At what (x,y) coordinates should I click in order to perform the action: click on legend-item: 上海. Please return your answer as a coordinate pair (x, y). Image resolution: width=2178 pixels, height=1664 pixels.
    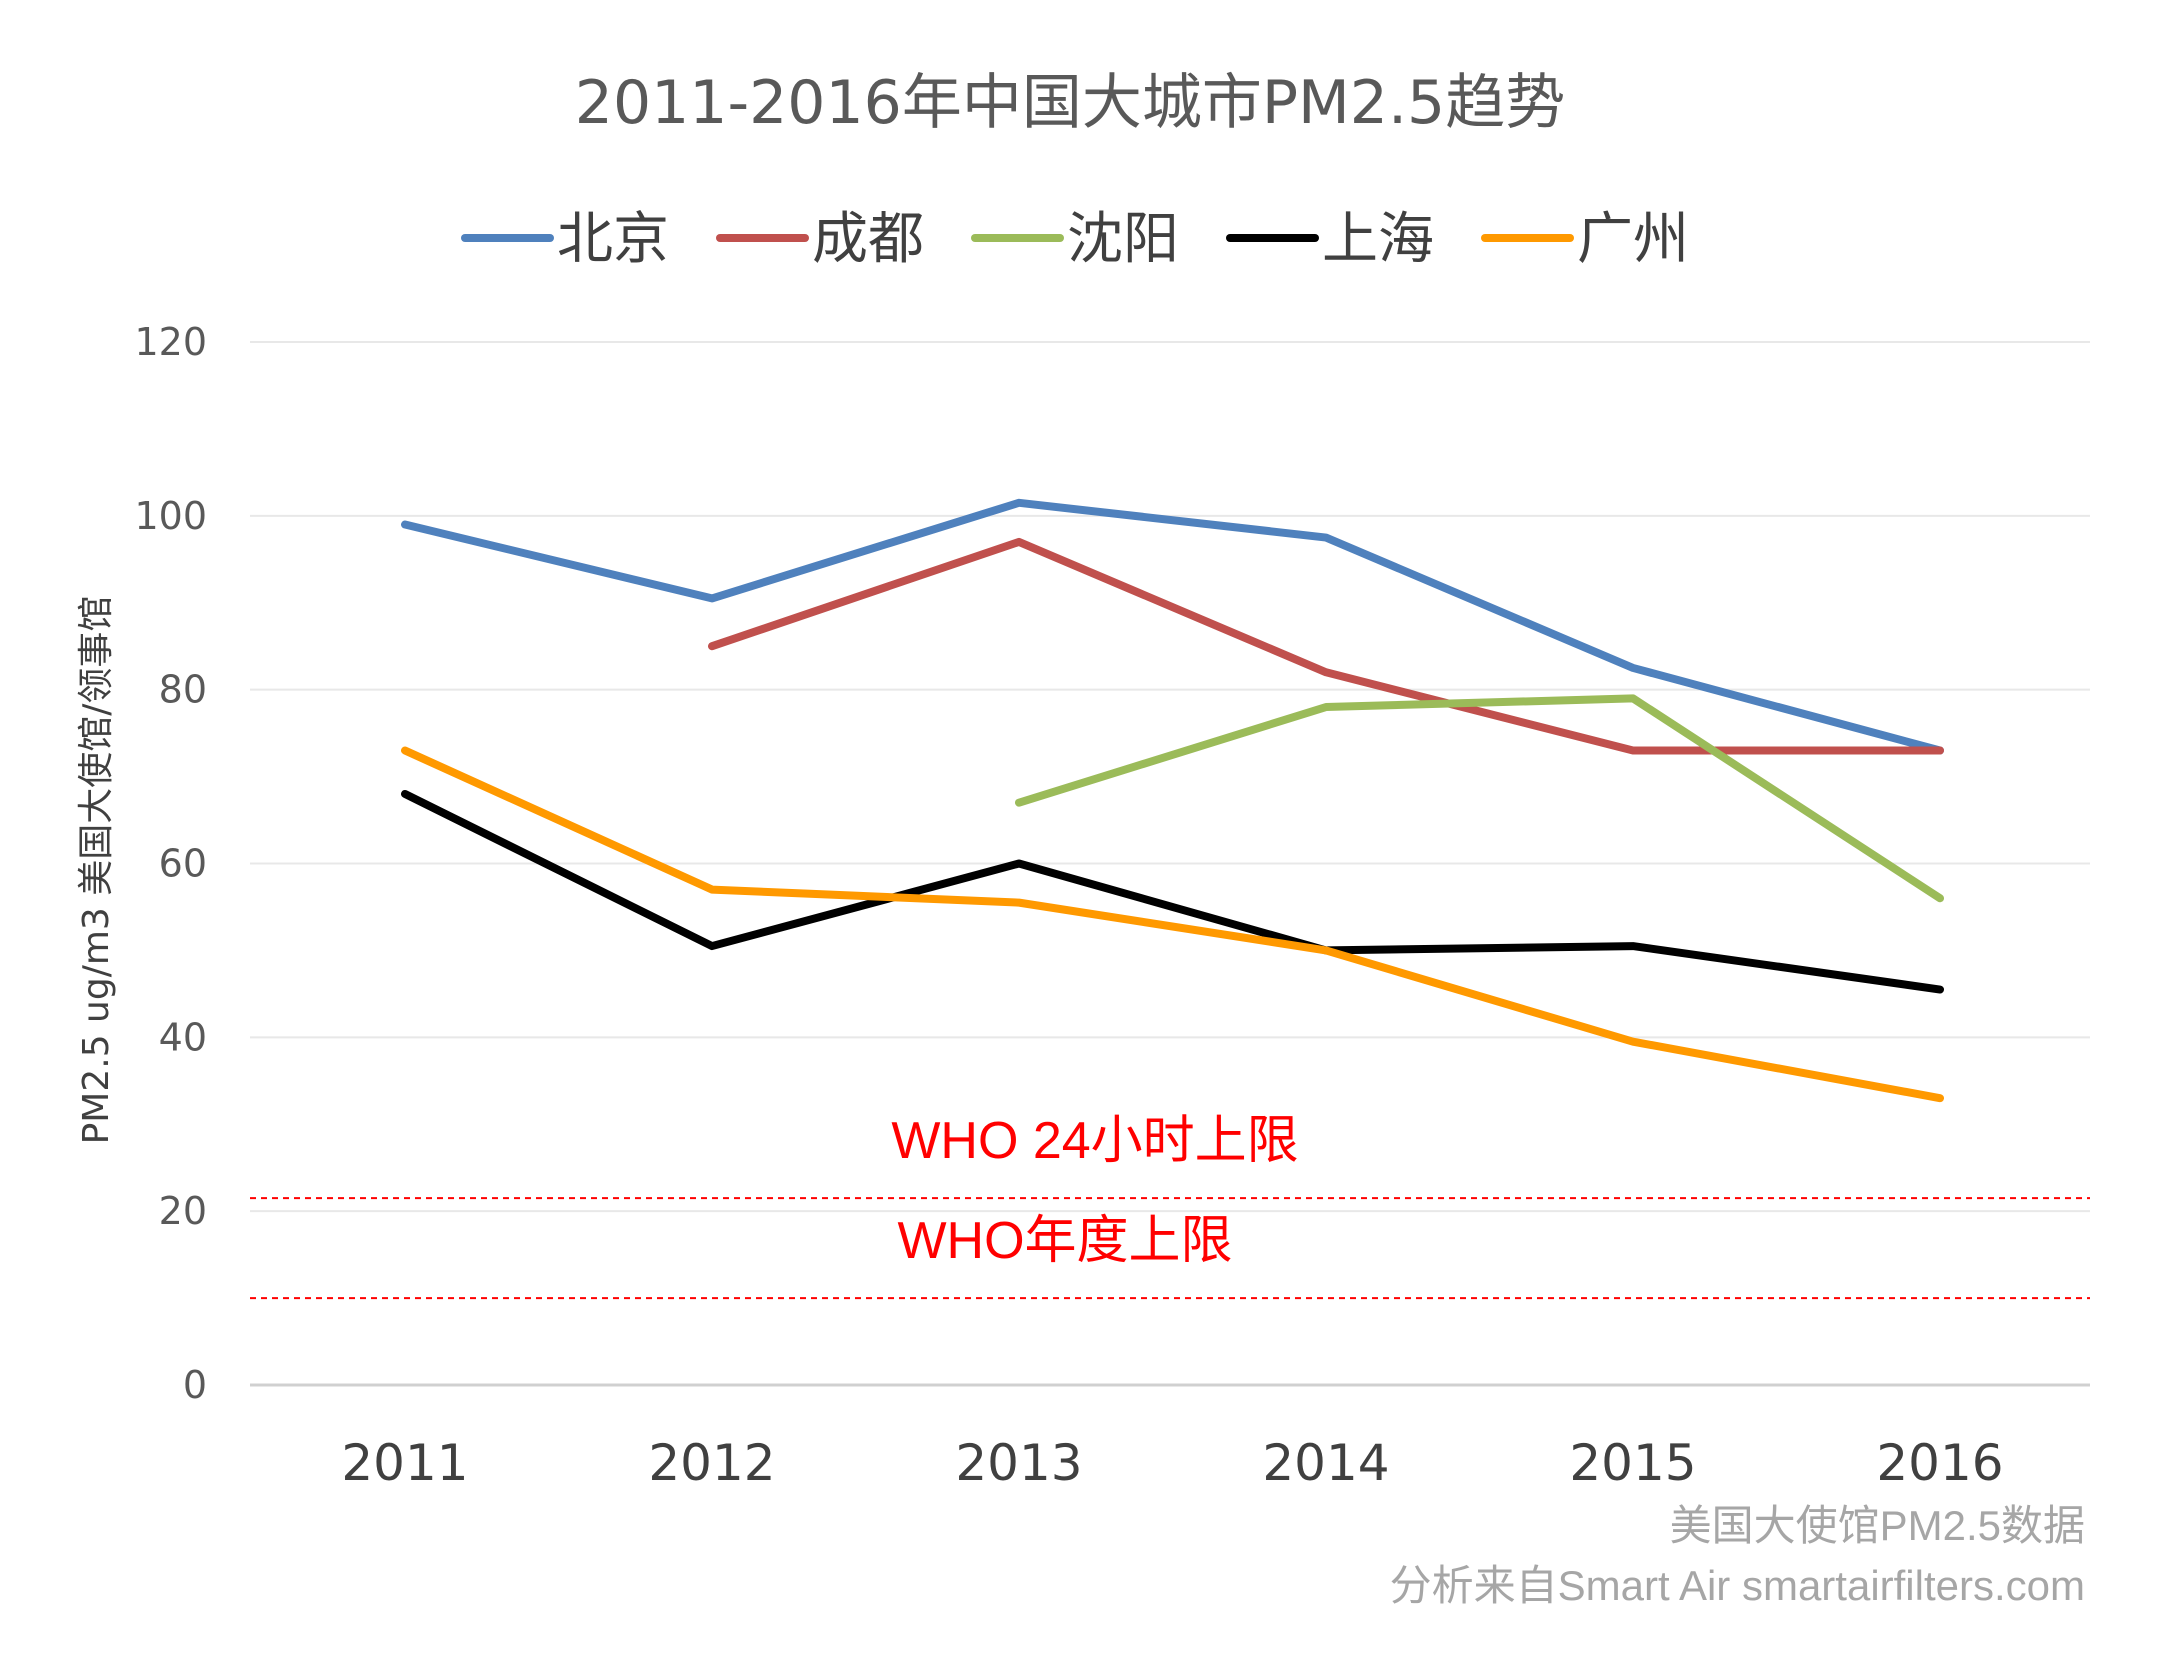
    Looking at the image, I should click on (1330, 239).